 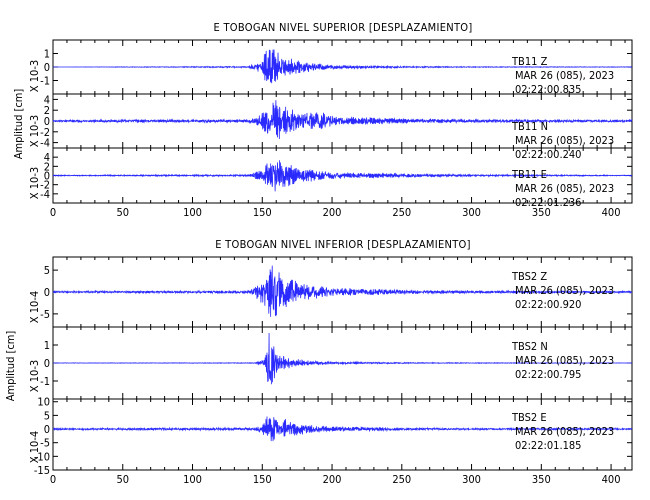 I want to click on time-label: 02:22:00.920, so click(x=548, y=304).